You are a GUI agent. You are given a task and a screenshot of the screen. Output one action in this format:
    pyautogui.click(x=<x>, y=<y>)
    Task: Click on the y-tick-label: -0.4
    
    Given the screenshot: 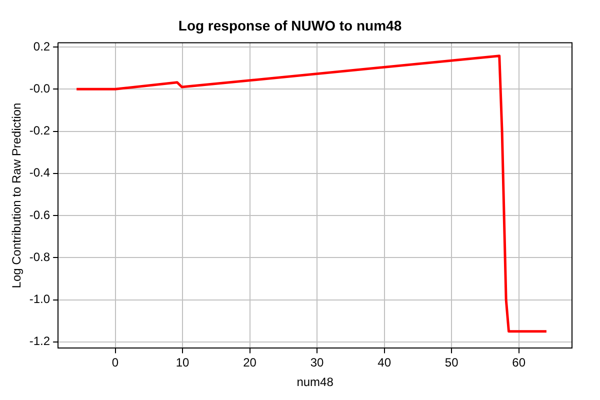 What is the action you would take?
    pyautogui.click(x=39, y=173)
    